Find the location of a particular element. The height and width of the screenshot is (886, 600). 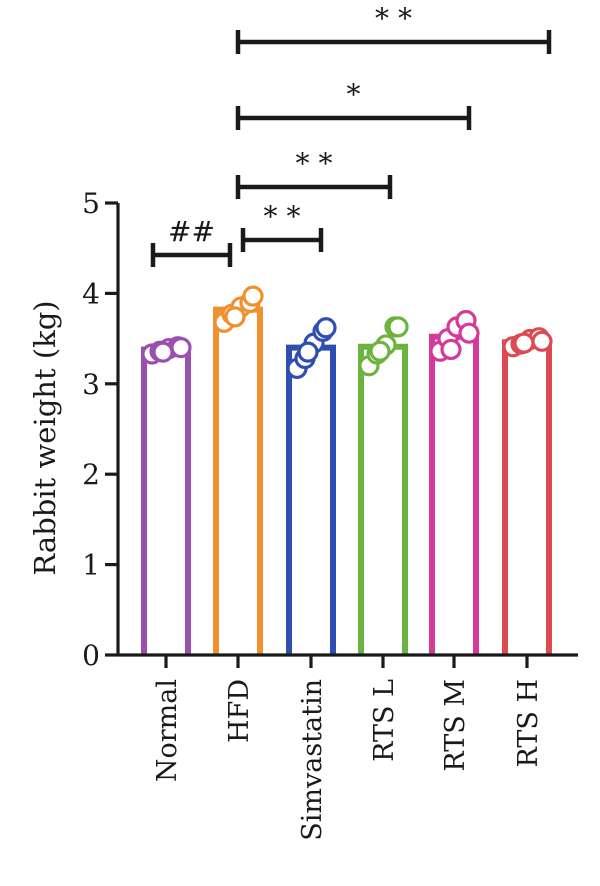

y-axis-title: Rabbit weight (kg) is located at coordinates (45, 437).